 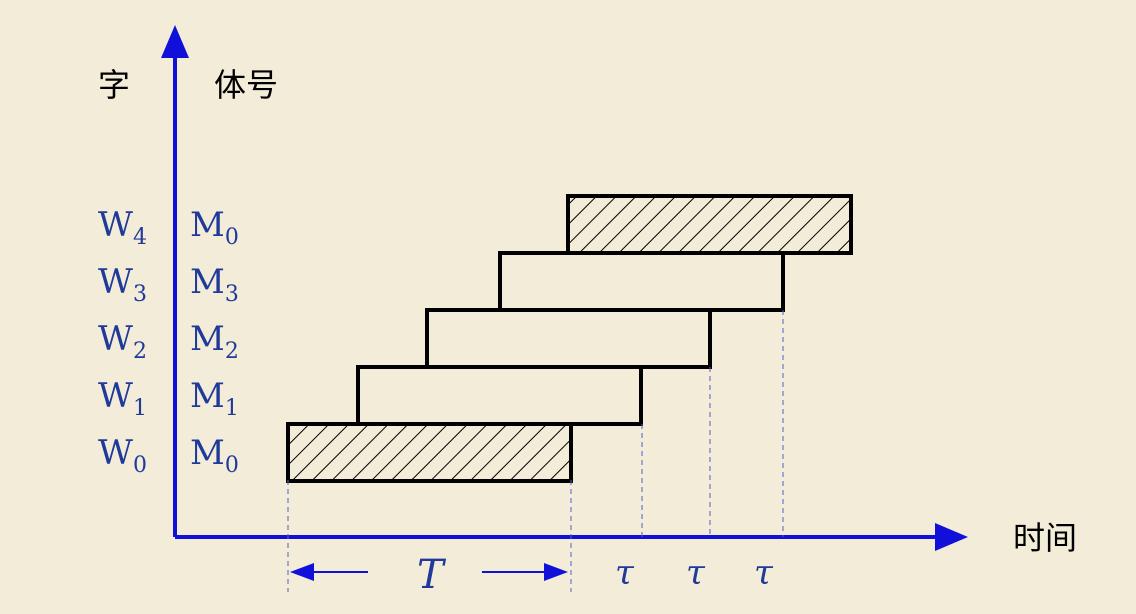 I want to click on row-labels: W0 M0 W1 M1 W2 M2 W3 M3 W4 M0, so click(x=168, y=341).